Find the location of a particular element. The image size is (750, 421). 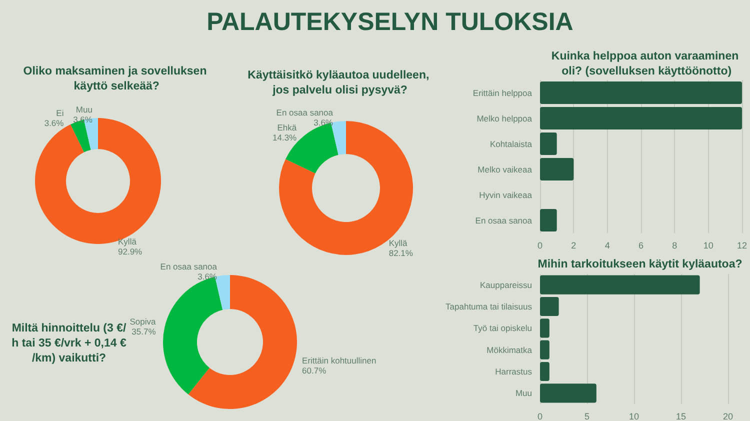

data-label: 35.7% is located at coordinates (144, 331).